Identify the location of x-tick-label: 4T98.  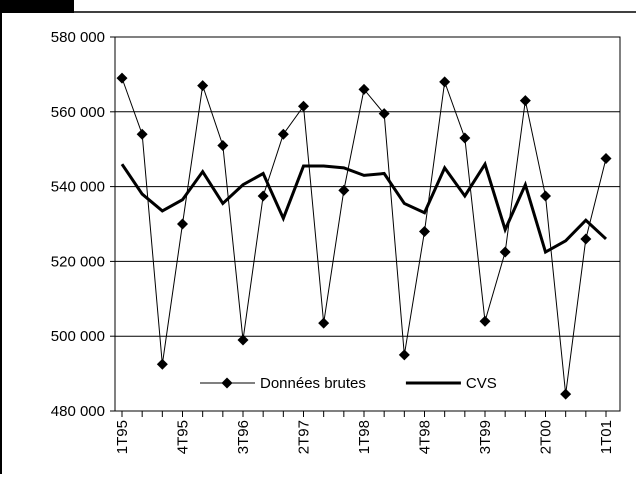
(425, 437).